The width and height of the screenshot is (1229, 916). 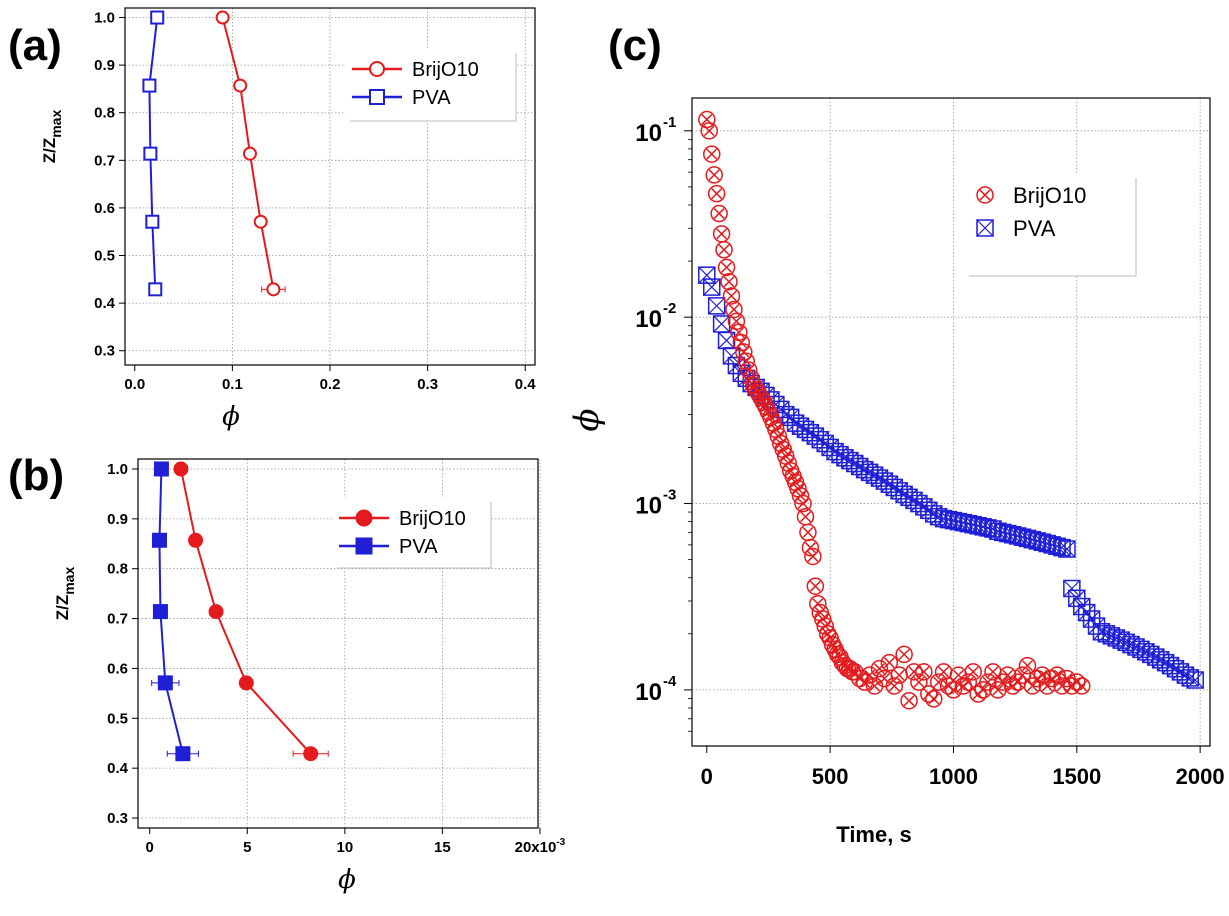 What do you see at coordinates (401, 98) in the screenshot?
I see `legend-item-pva: PVA` at bounding box center [401, 98].